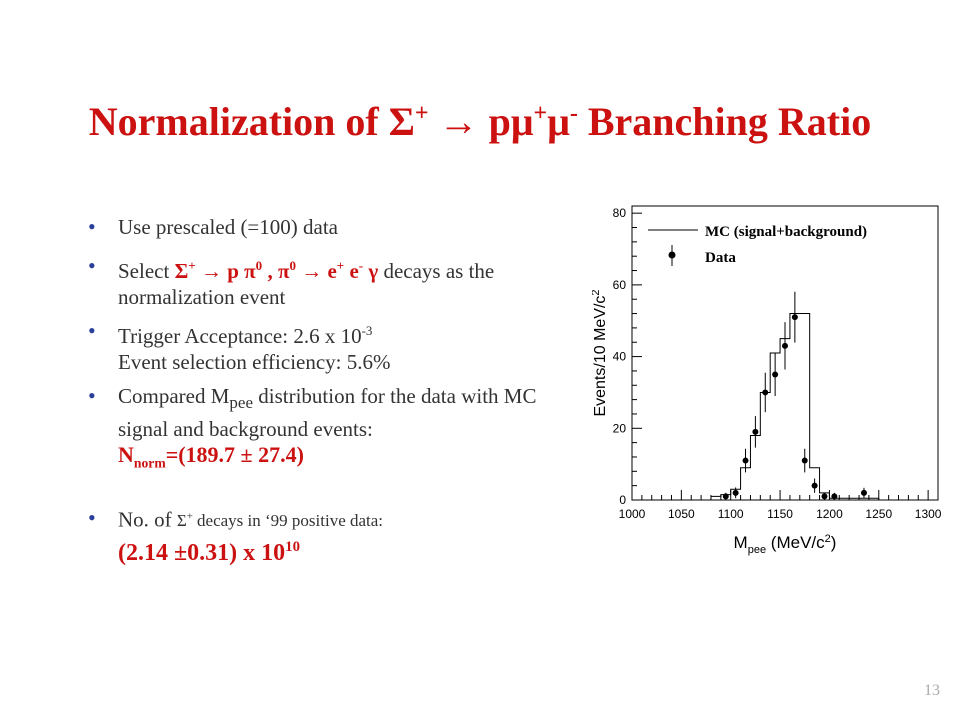 Image resolution: width=960 pixels, height=720 pixels. Describe the element at coordinates (932, 690) in the screenshot. I see `slide-number: 13` at that location.